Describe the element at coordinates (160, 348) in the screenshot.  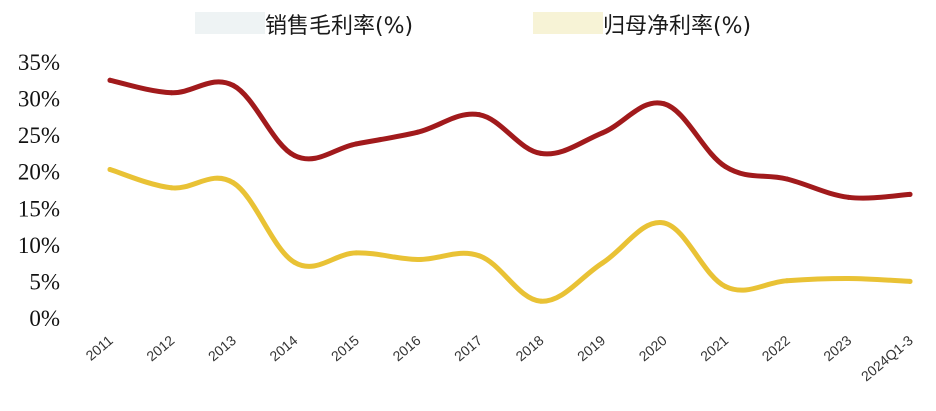
I see `x-tick-label-2012: 2012` at that location.